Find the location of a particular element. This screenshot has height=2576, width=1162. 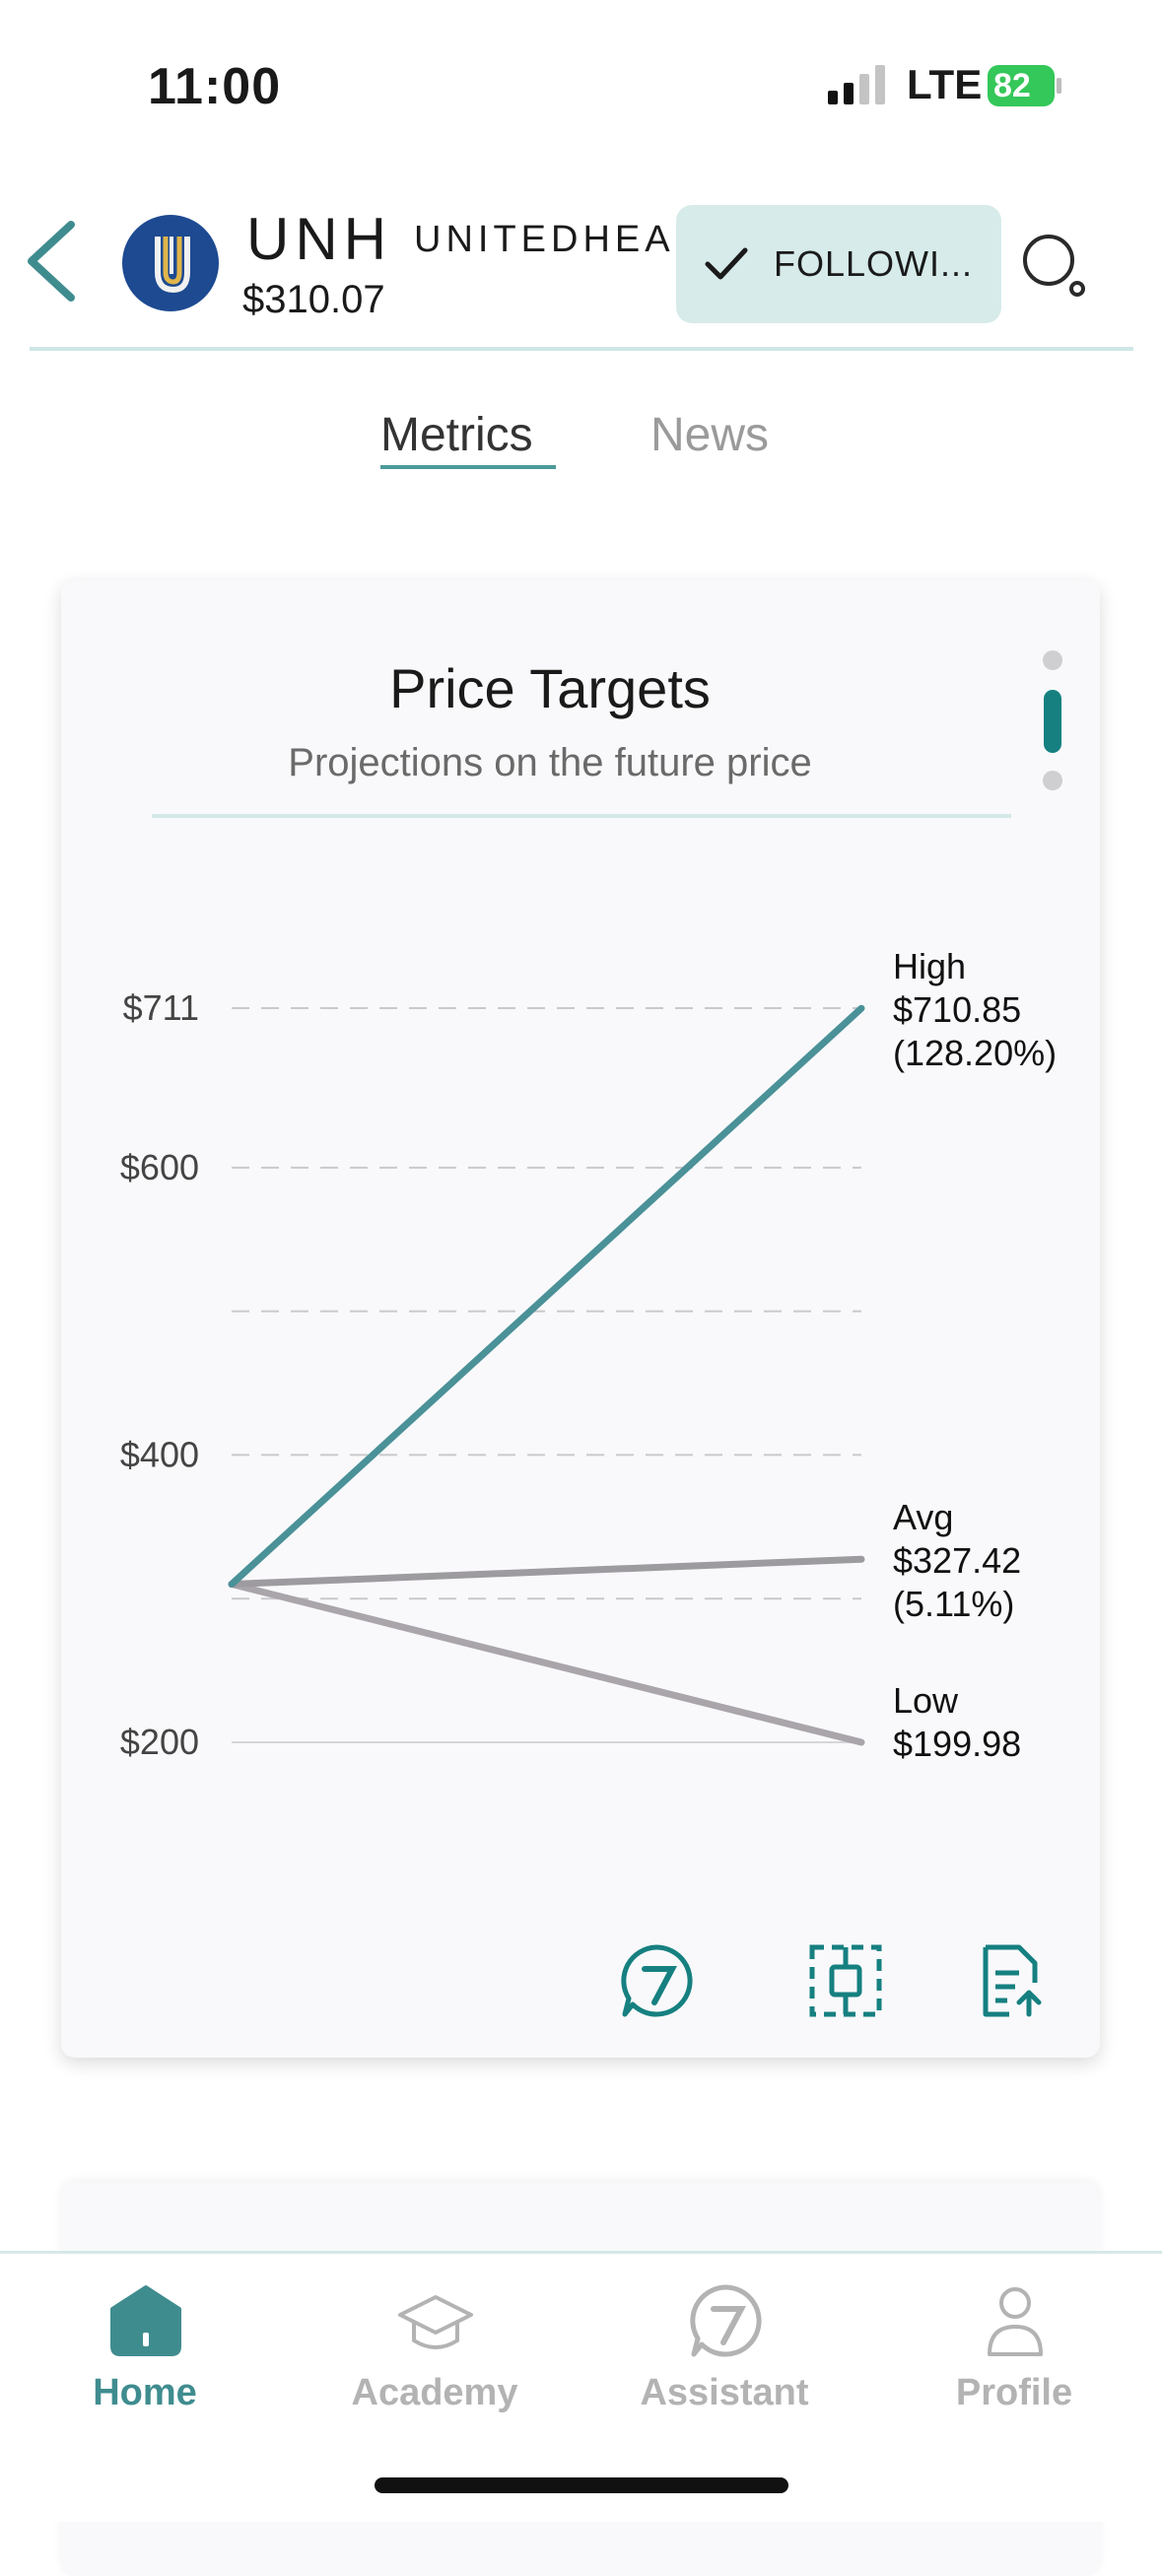

nav-profile: Profile is located at coordinates (1014, 2352).